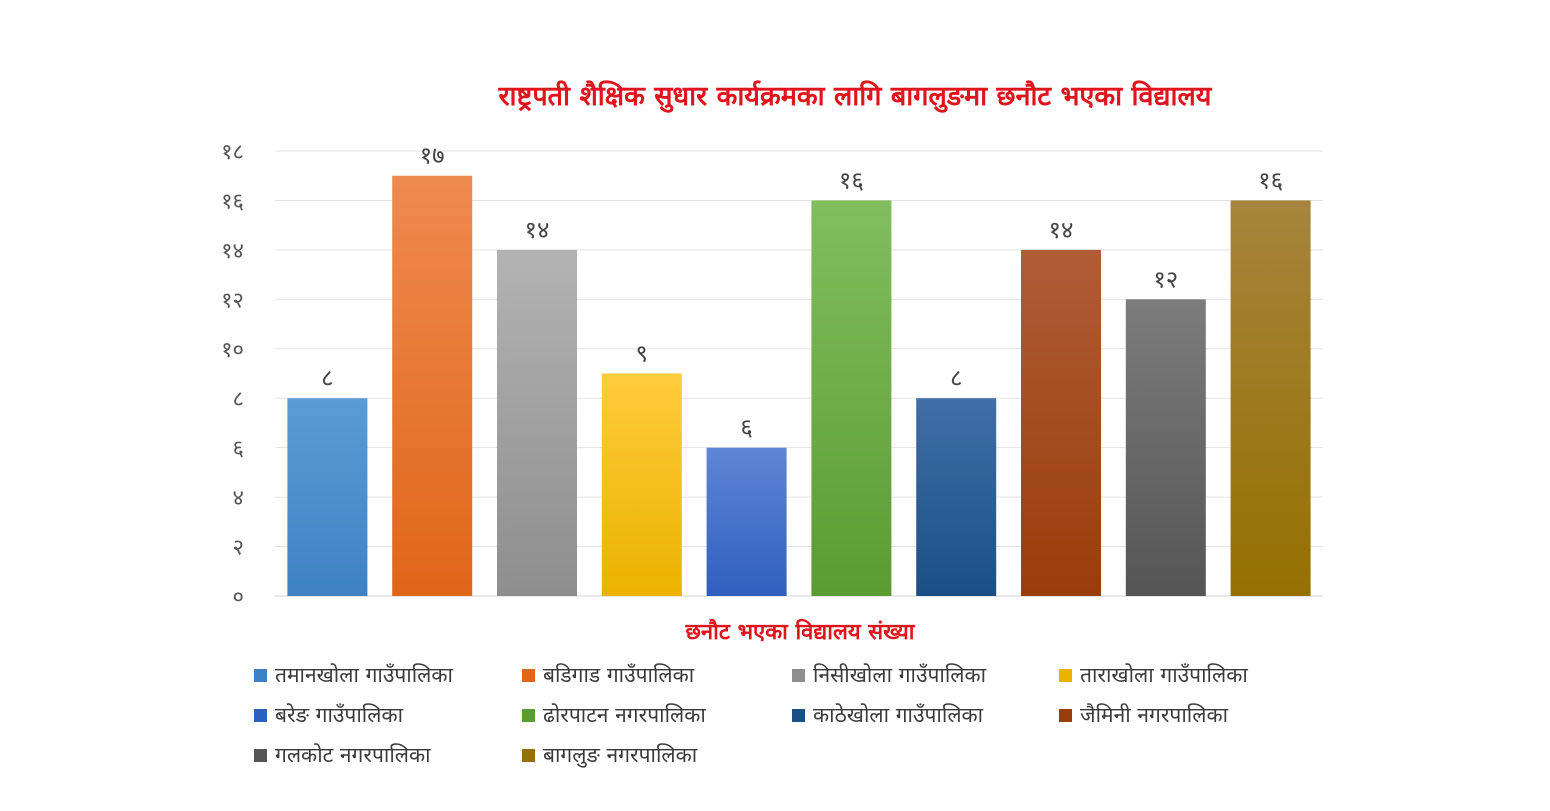 This screenshot has width=1550, height=811. I want to click on y-tick-label: १८, so click(232, 152).